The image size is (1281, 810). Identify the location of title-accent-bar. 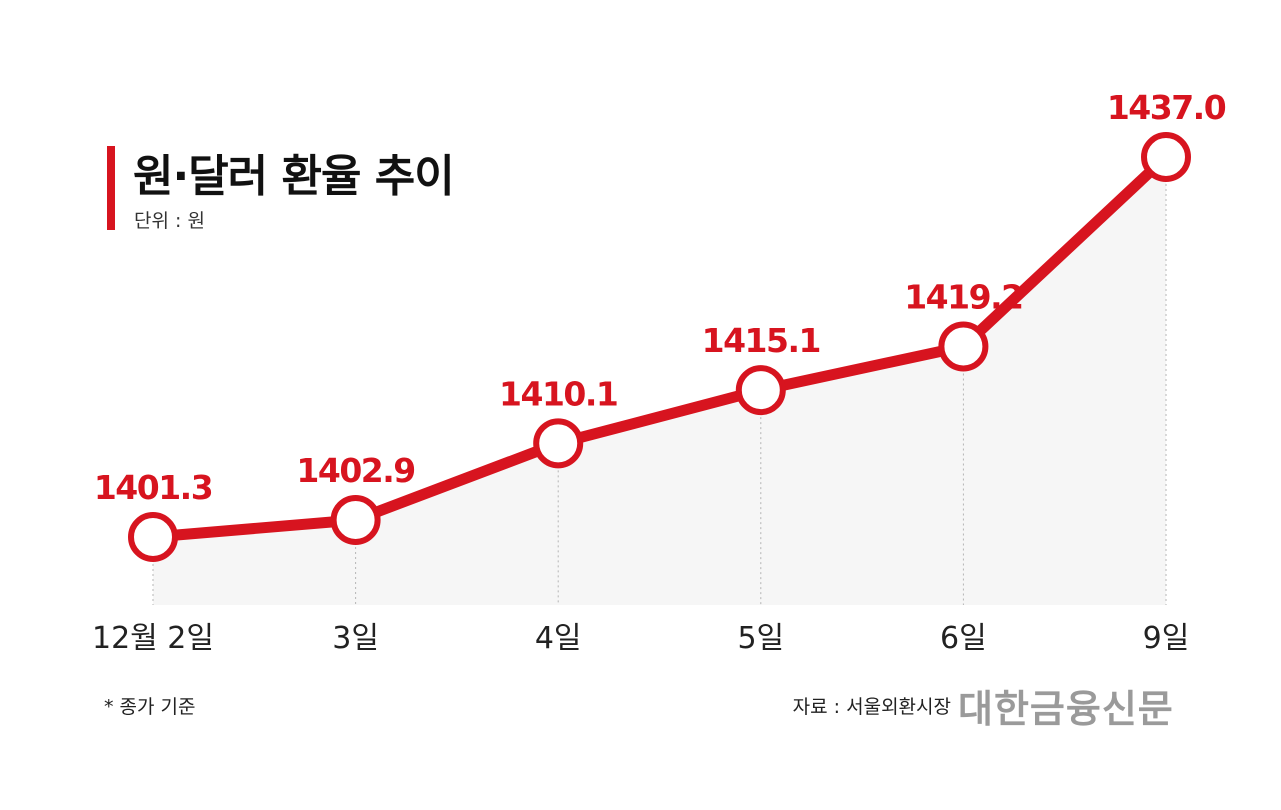
(111, 188).